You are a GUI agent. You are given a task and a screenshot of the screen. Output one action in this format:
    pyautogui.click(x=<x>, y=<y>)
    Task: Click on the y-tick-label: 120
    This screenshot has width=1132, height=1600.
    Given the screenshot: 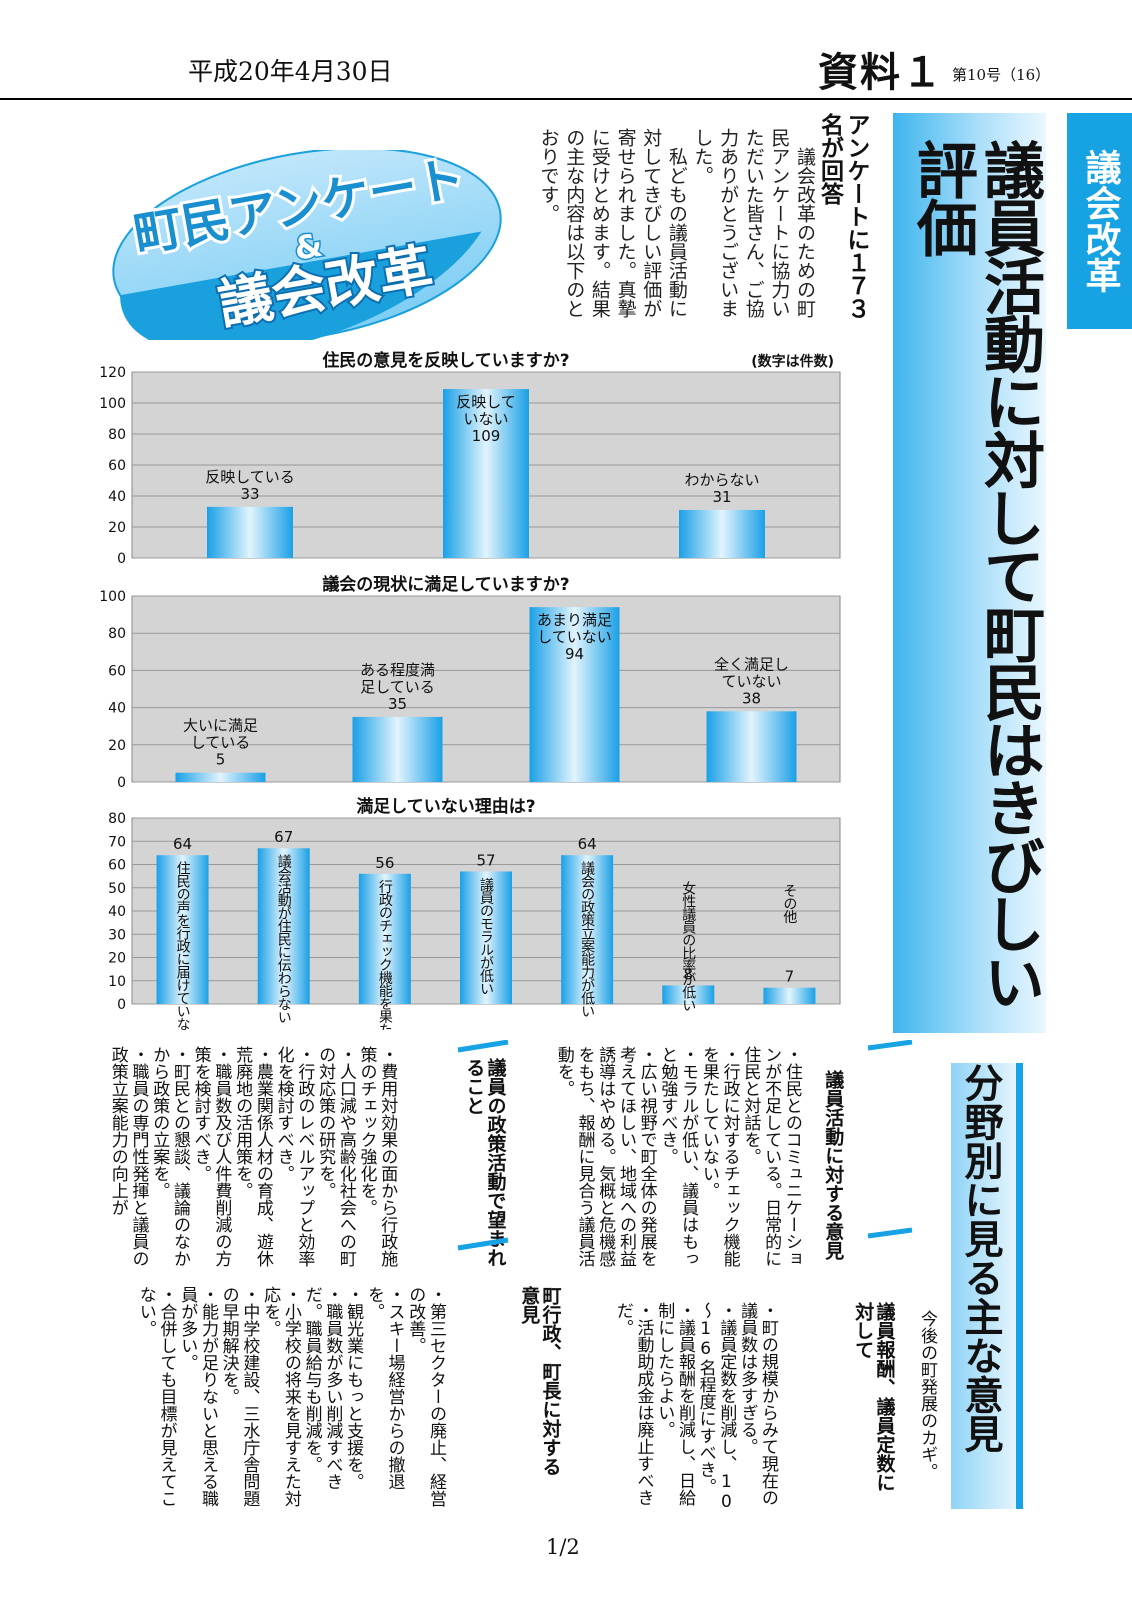 What is the action you would take?
    pyautogui.click(x=112, y=373)
    